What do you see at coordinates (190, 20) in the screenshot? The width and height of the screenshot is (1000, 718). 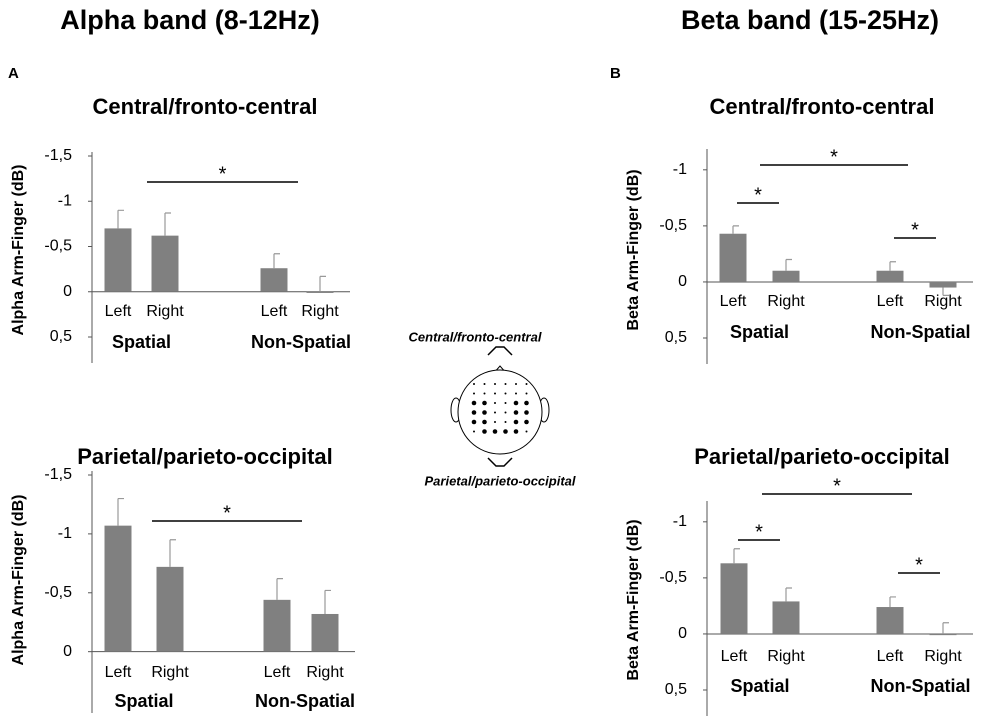 I see `column-header: Alpha band (8-12Hz)` at bounding box center [190, 20].